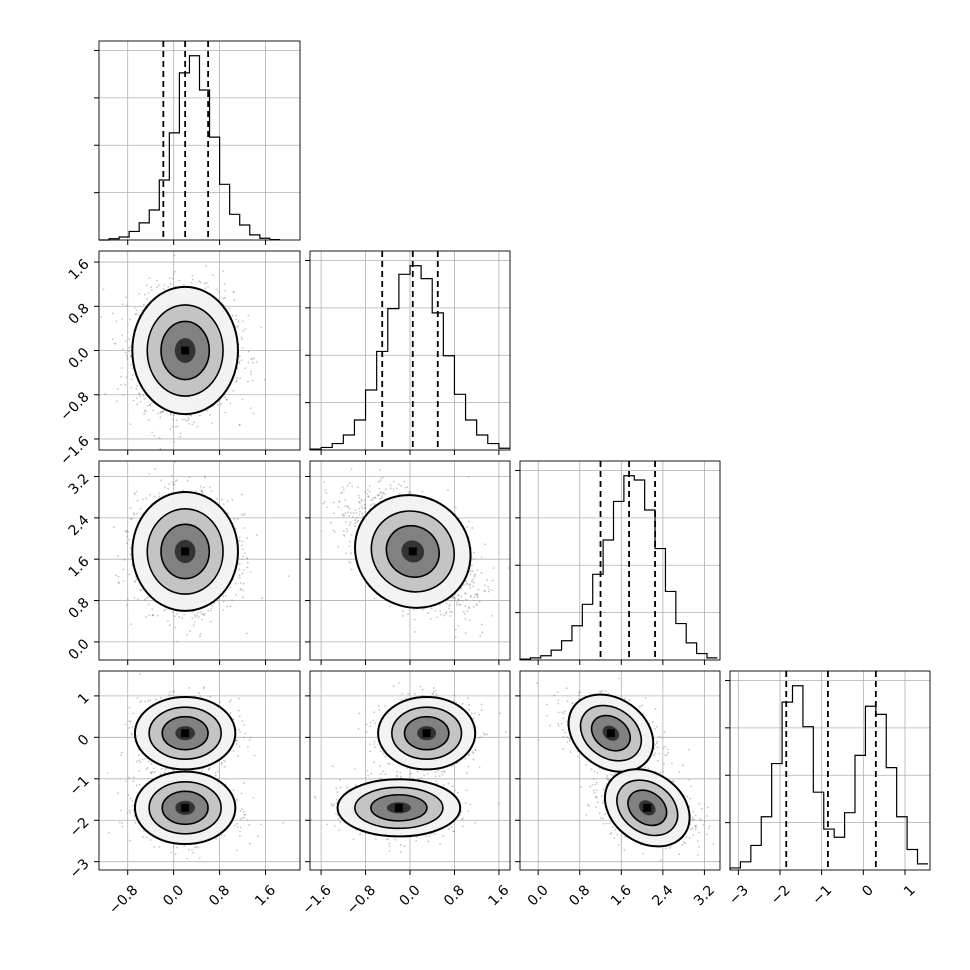 Image resolution: width=970 pixels, height=970 pixels. Describe the element at coordinates (185, 350) in the screenshot. I see `density-peak` at that location.